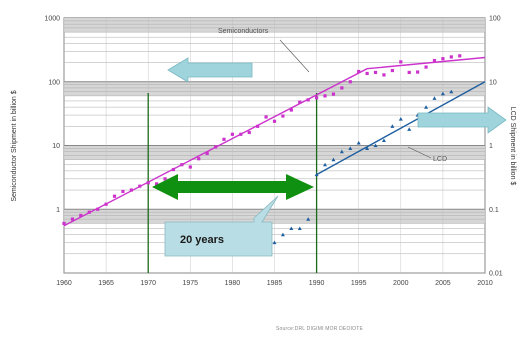 The width and height of the screenshot is (518, 340). What do you see at coordinates (106, 283) in the screenshot?
I see `x-tick-label: 1965` at bounding box center [106, 283].